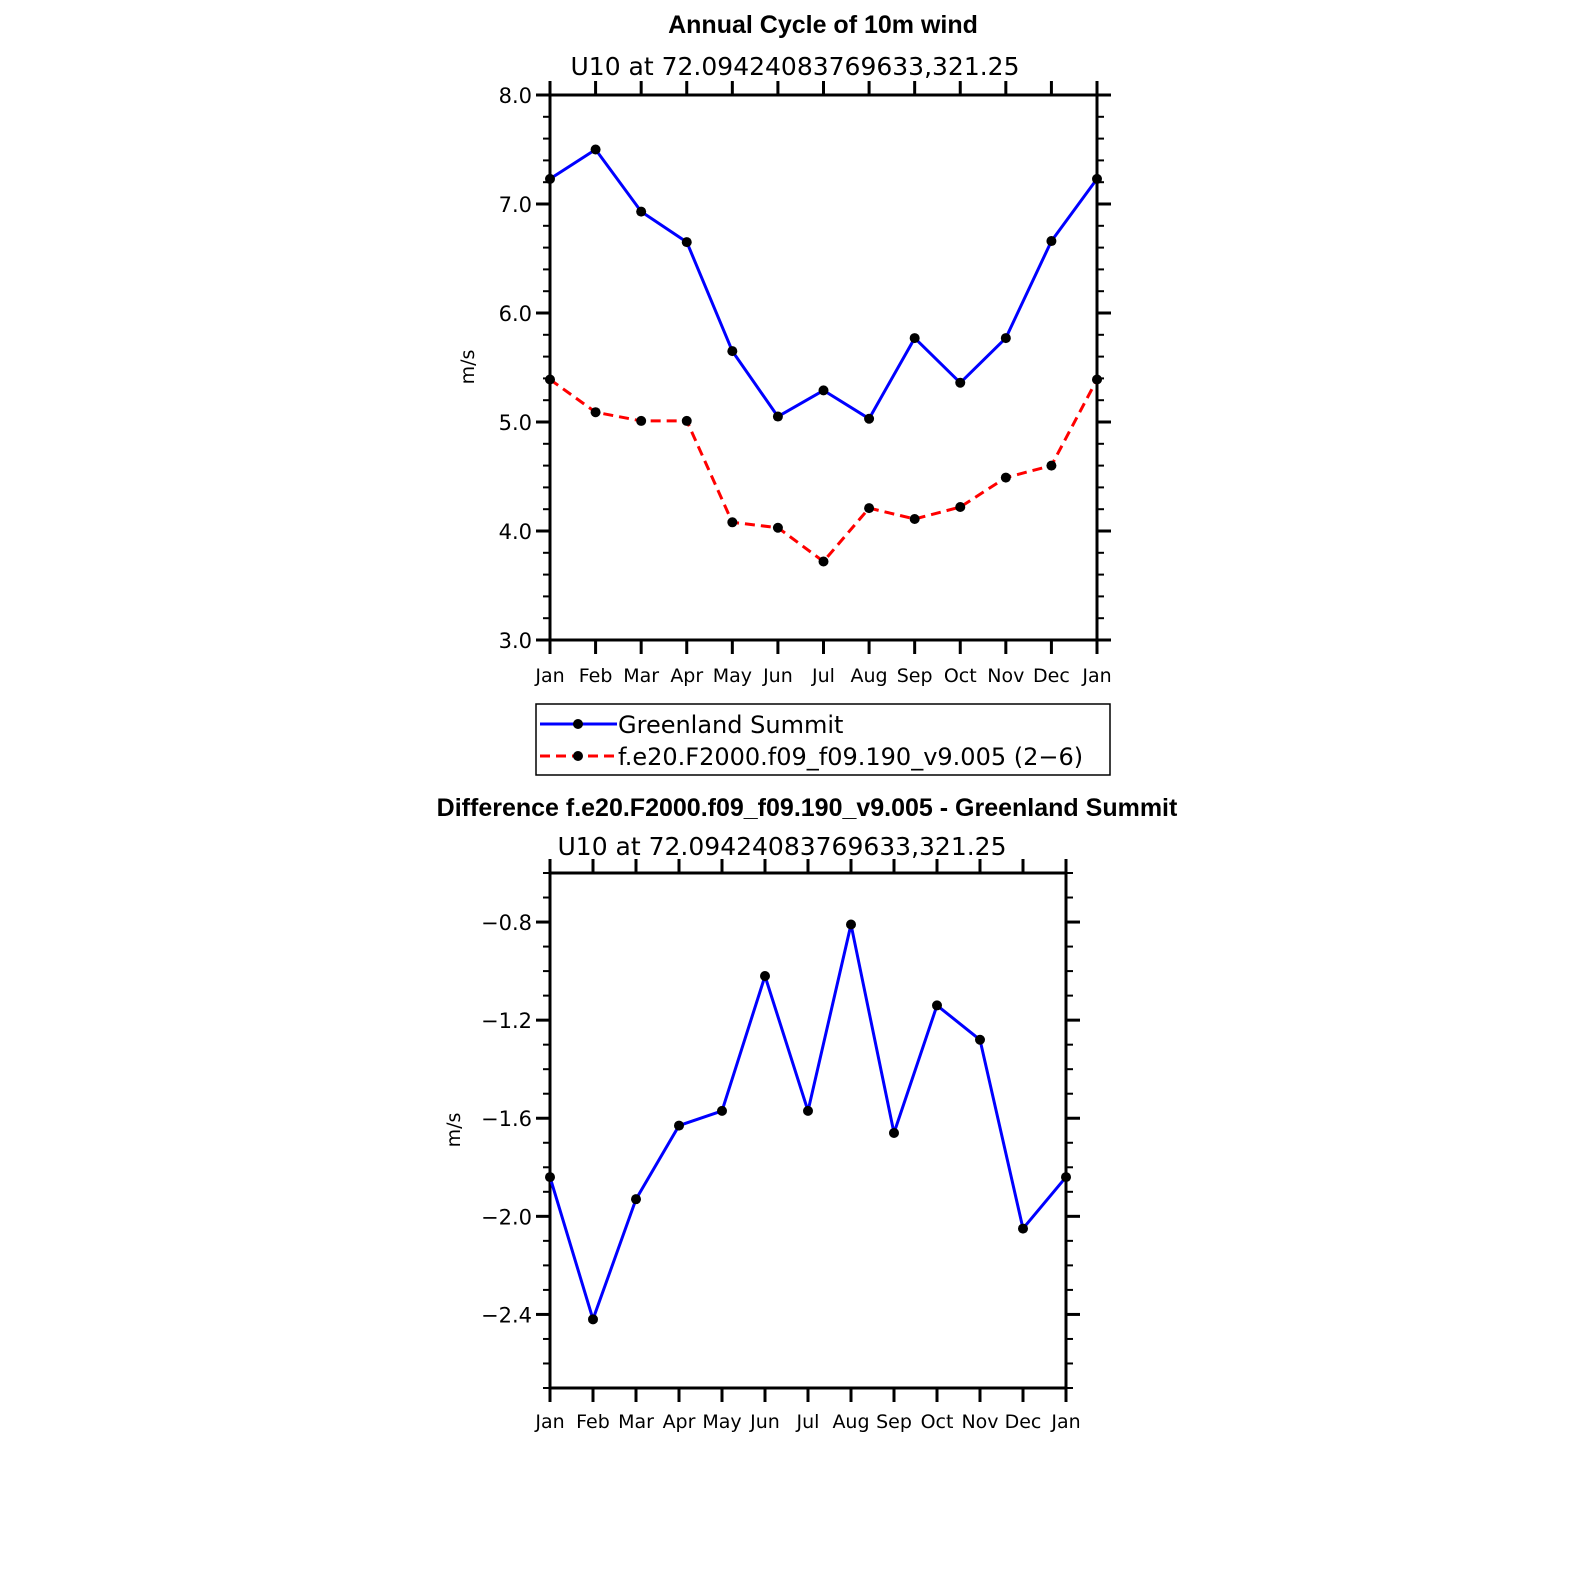 This screenshot has height=1574, width=1574. Describe the element at coordinates (515, 532) in the screenshot. I see `y-tick-label: 4.0` at that location.